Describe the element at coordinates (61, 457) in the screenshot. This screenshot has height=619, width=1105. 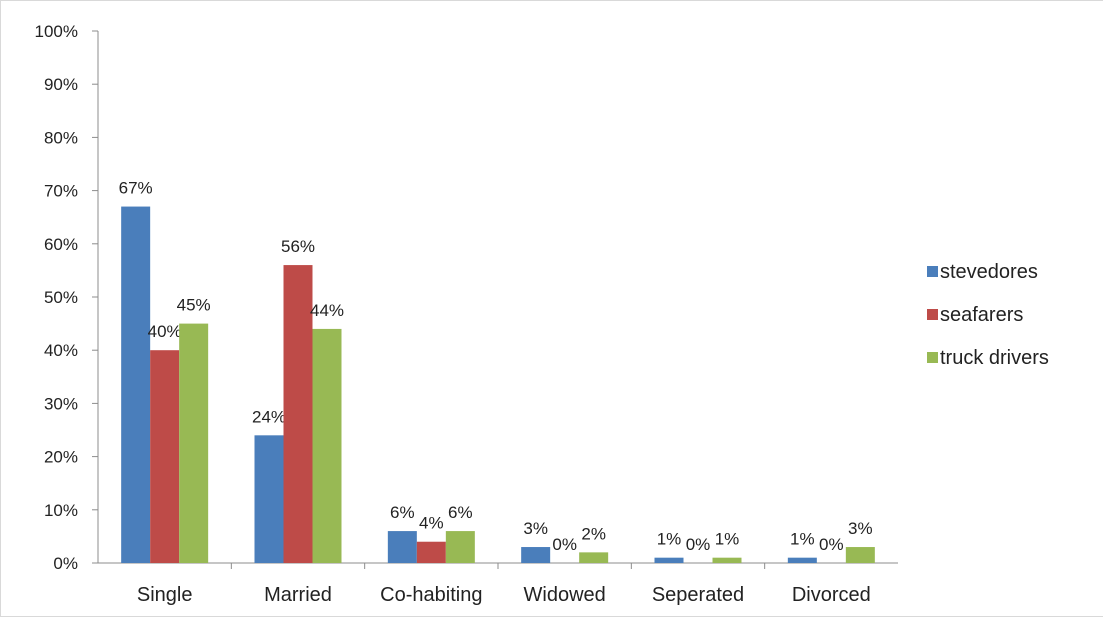
I see `y-tick-label: 20%` at that location.